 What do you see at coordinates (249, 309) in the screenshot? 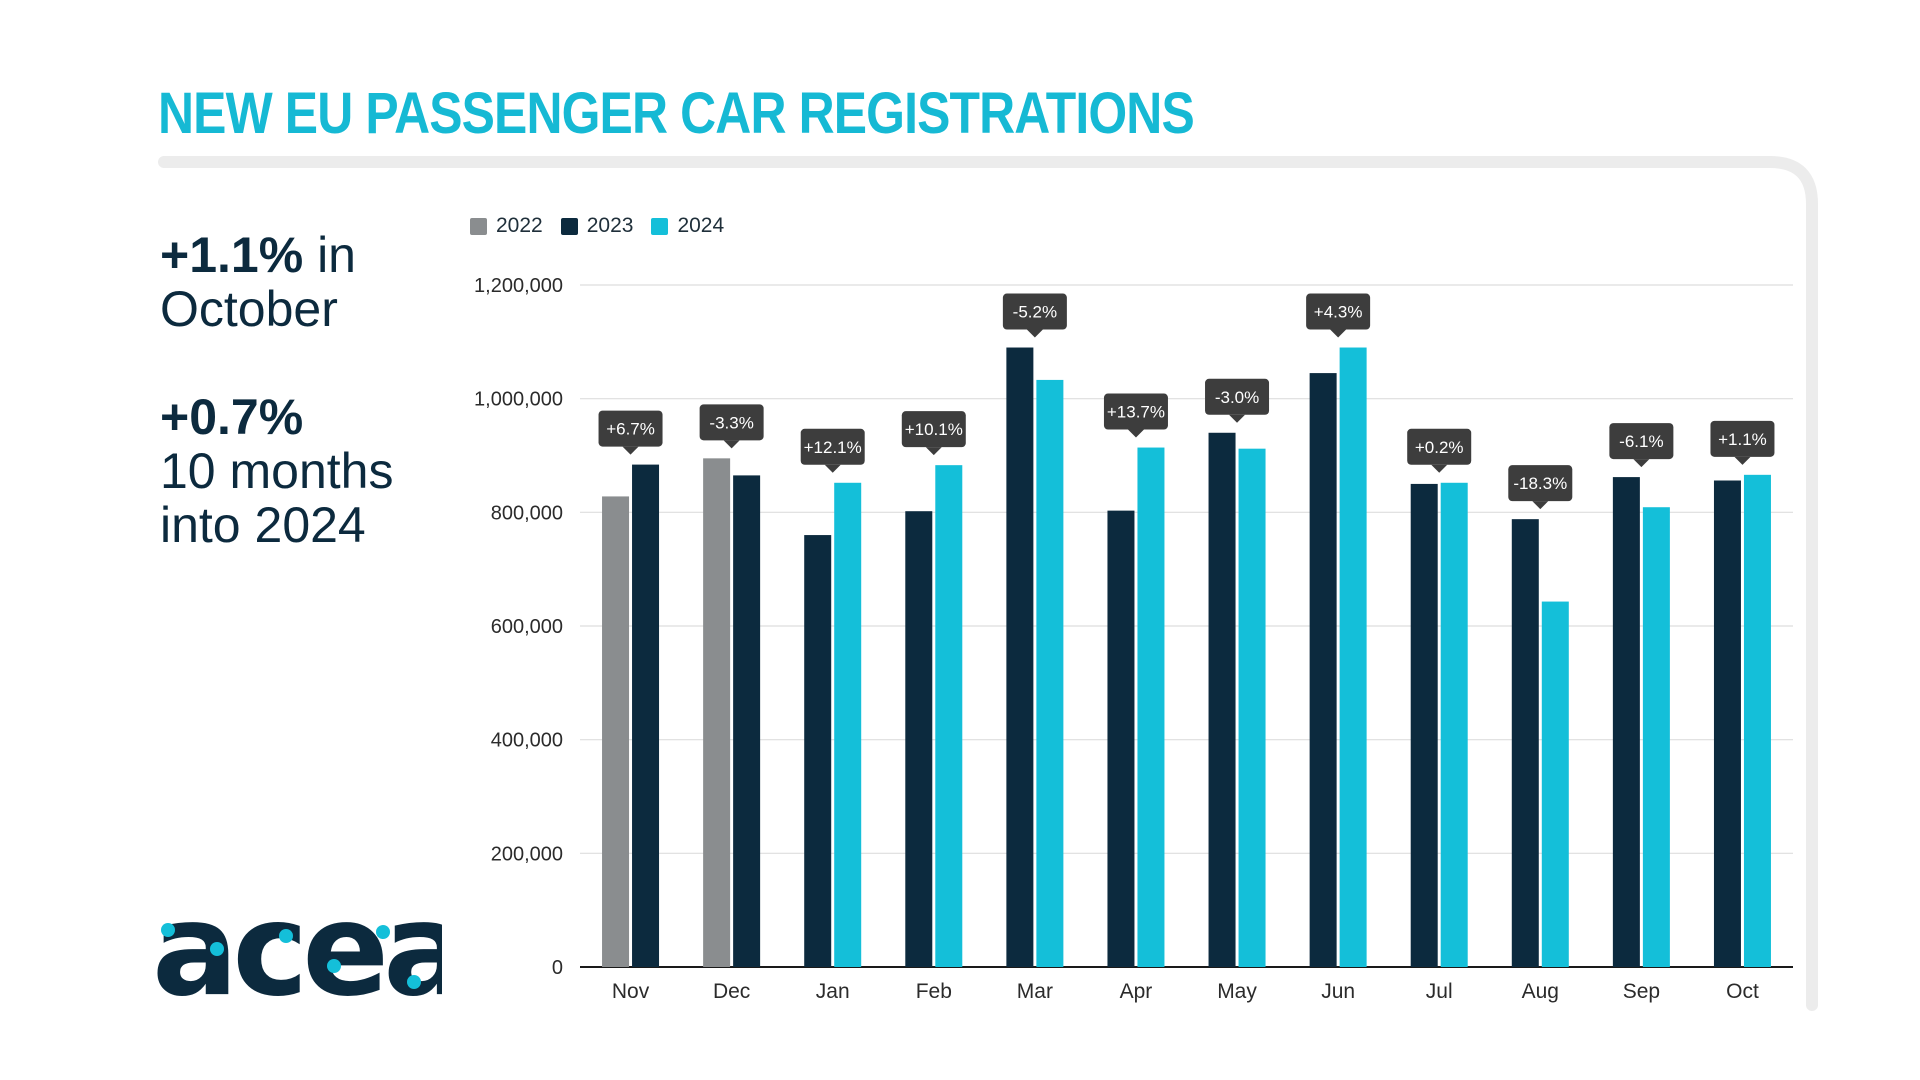
I see `kpi-october-label: October` at bounding box center [249, 309].